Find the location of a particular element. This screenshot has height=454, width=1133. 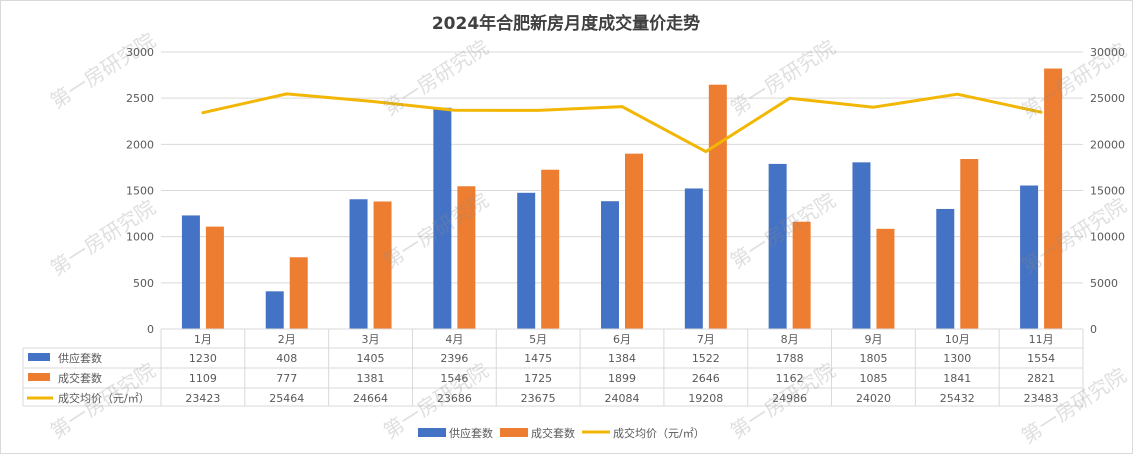

category-label: 4月 is located at coordinates (454, 339).